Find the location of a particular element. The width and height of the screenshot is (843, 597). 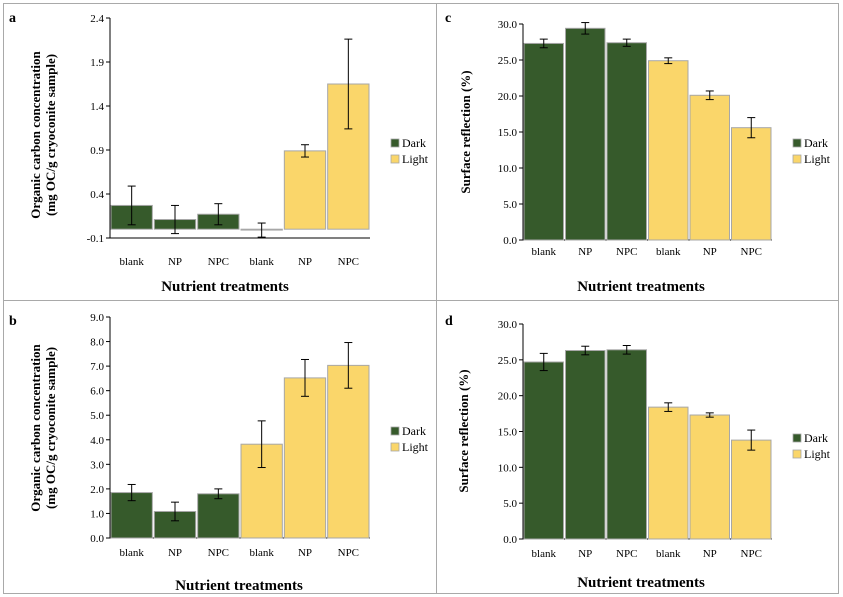

y-tick-label: 0.4 is located at coordinates (97, 195).